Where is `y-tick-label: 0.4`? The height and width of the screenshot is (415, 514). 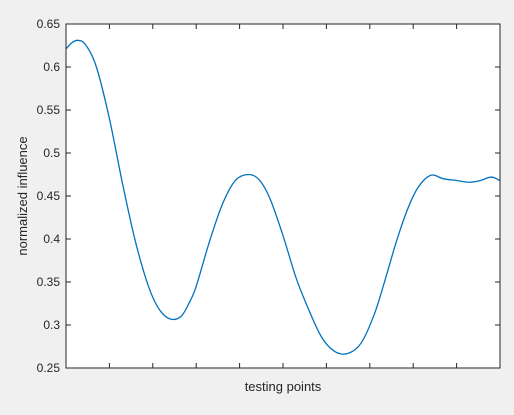 y-tick-label: 0.4 is located at coordinates (51, 239).